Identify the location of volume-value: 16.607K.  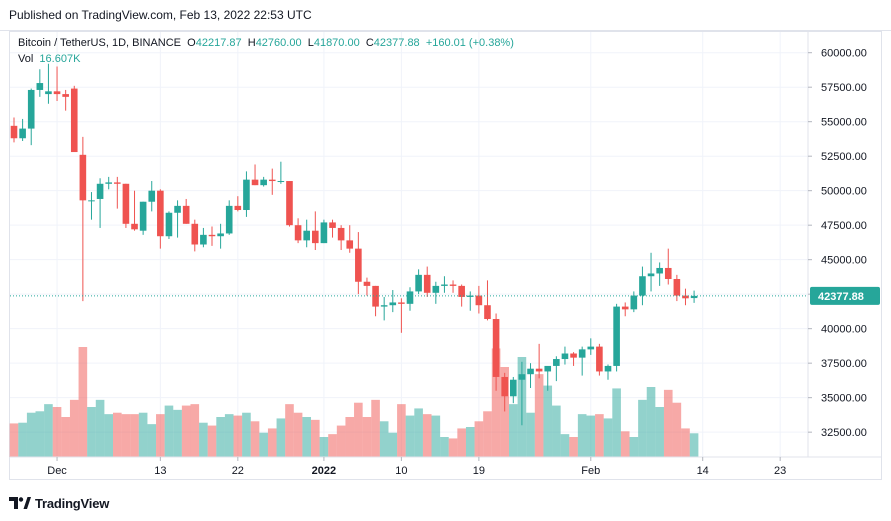
(60, 59).